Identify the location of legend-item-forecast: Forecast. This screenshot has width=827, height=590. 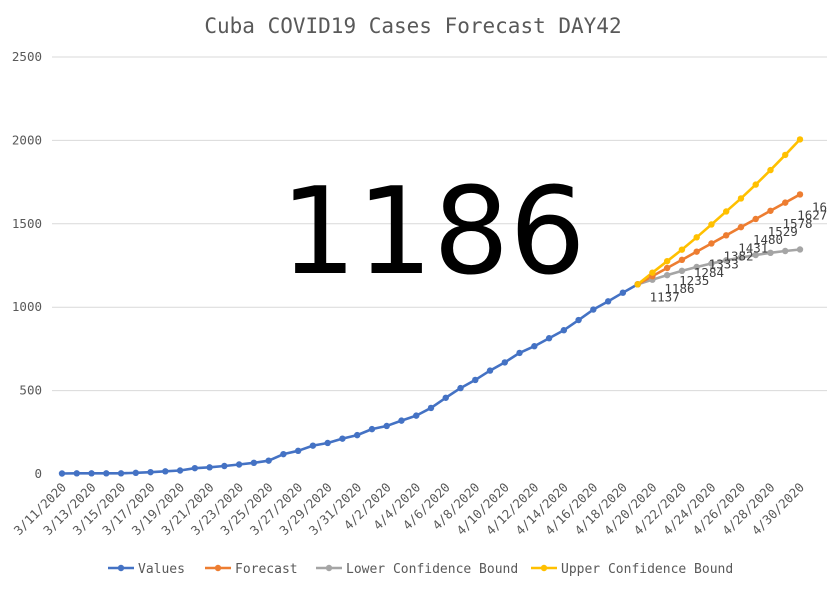
(251, 569).